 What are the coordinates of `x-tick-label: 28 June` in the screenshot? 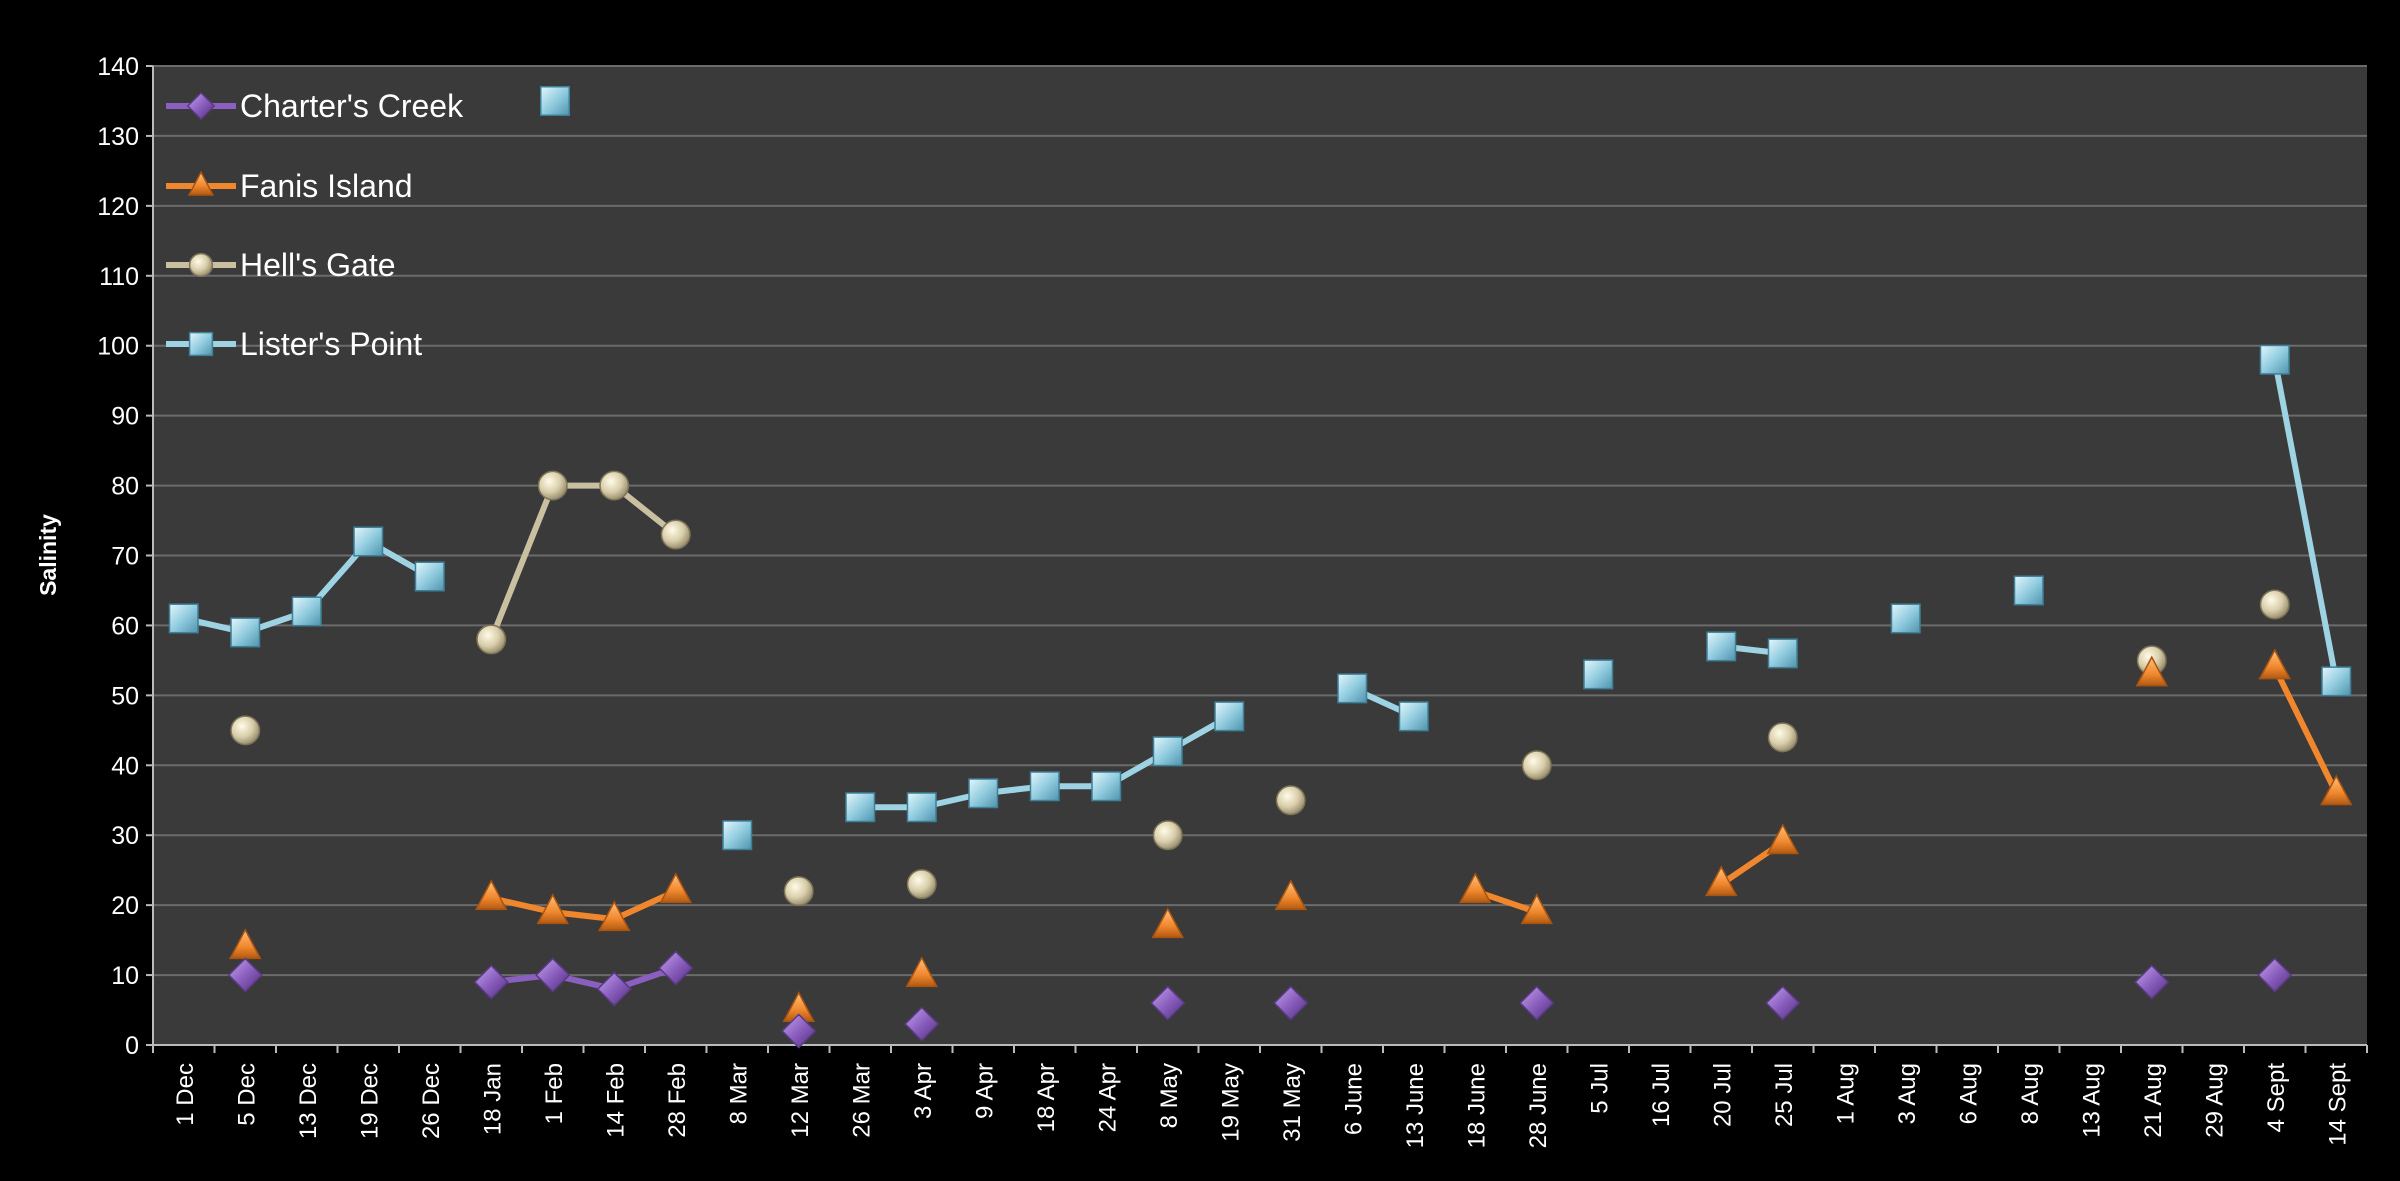 It's located at (1538, 1105).